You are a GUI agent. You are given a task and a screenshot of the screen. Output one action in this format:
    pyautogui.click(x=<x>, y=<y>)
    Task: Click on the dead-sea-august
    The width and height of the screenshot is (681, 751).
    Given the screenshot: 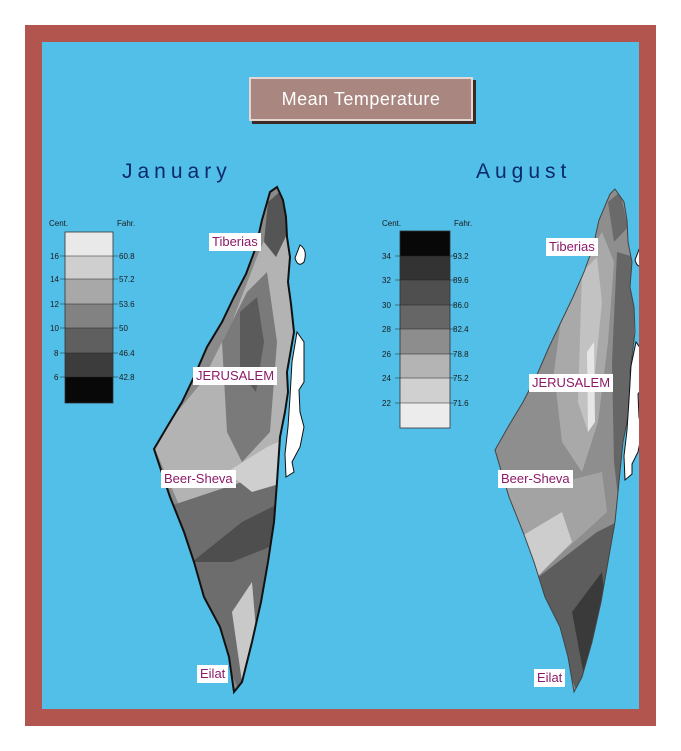 What is the action you would take?
    pyautogui.click(x=631, y=411)
    